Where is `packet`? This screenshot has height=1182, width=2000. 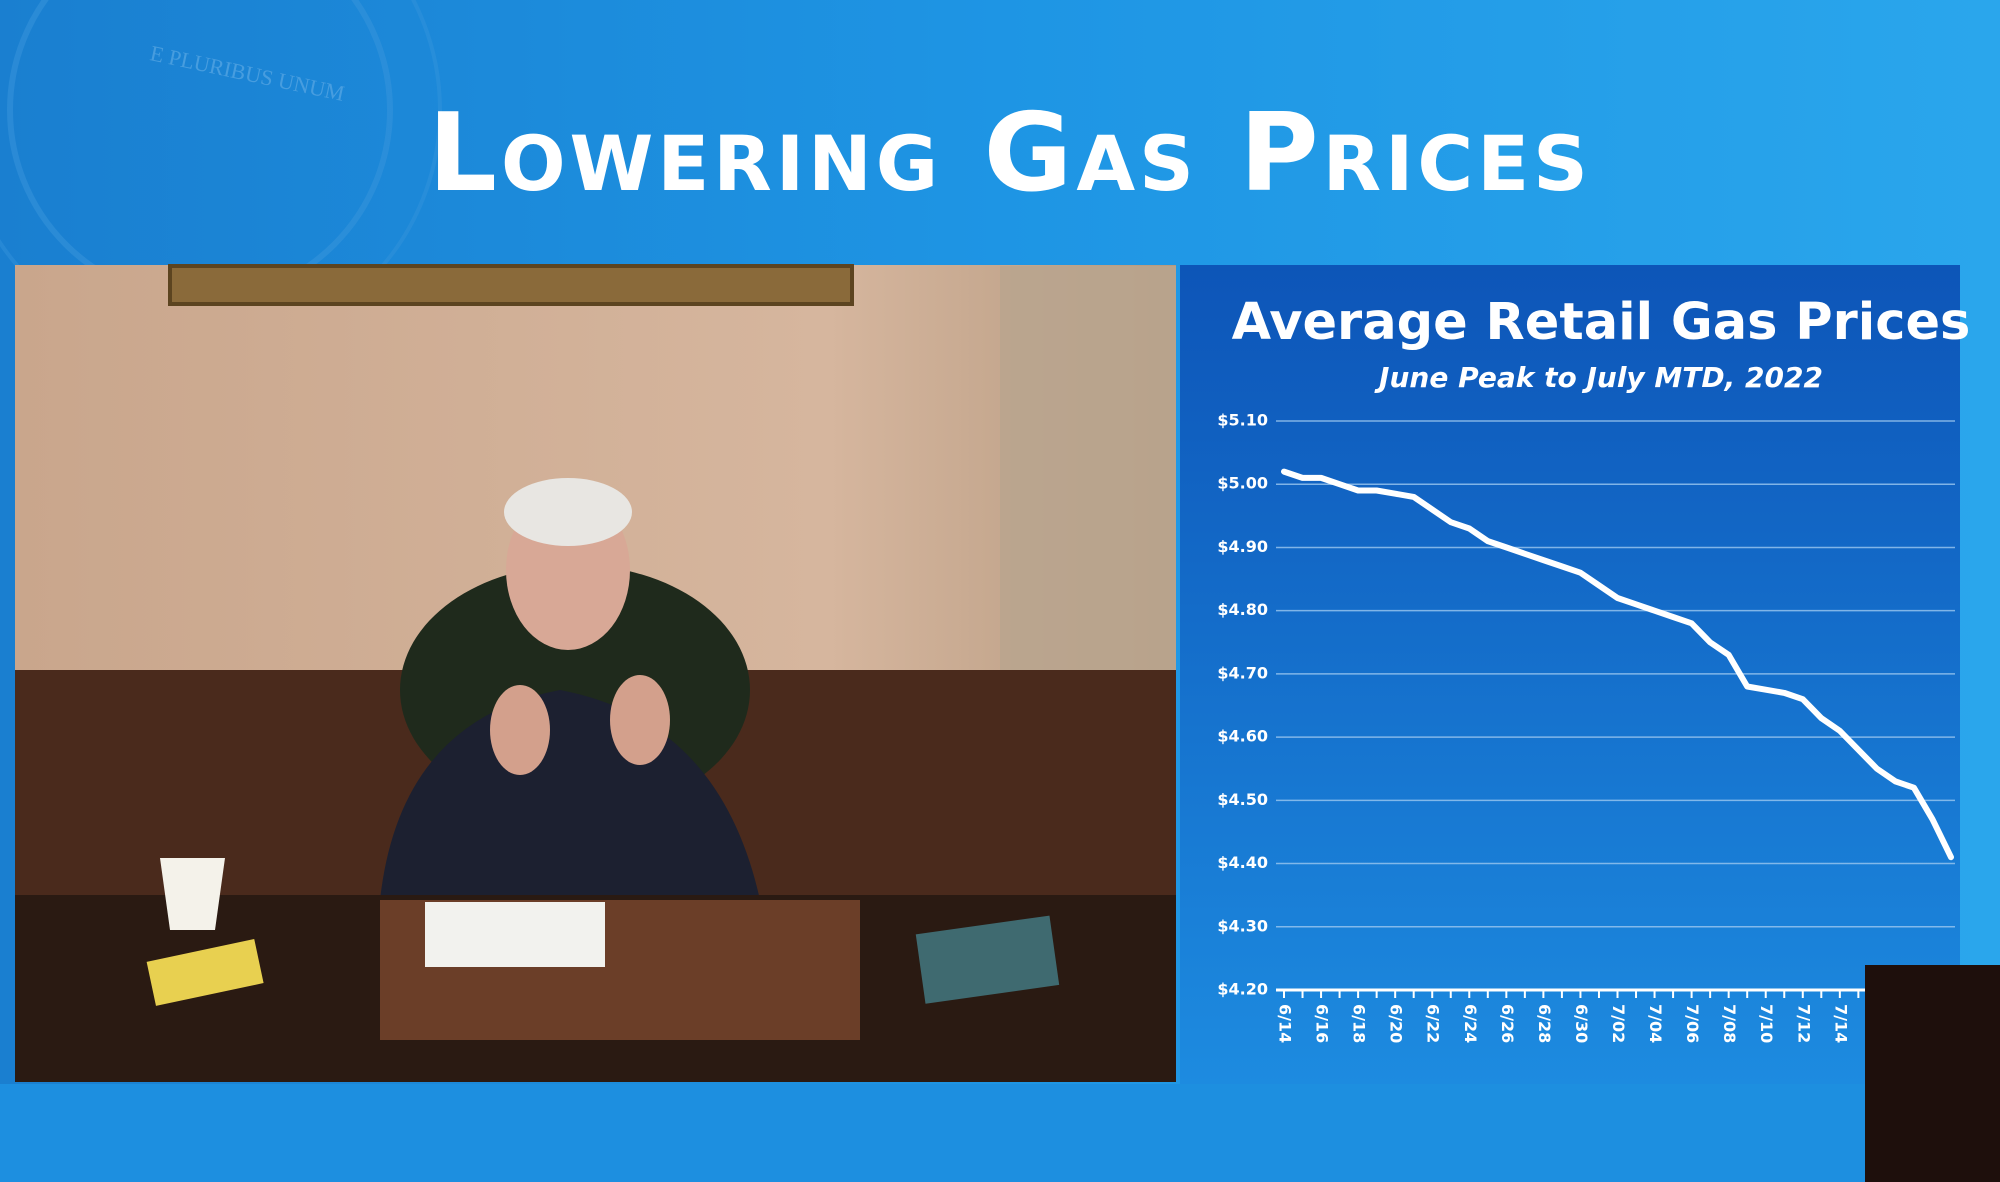
packet is located at coordinates (205, 972).